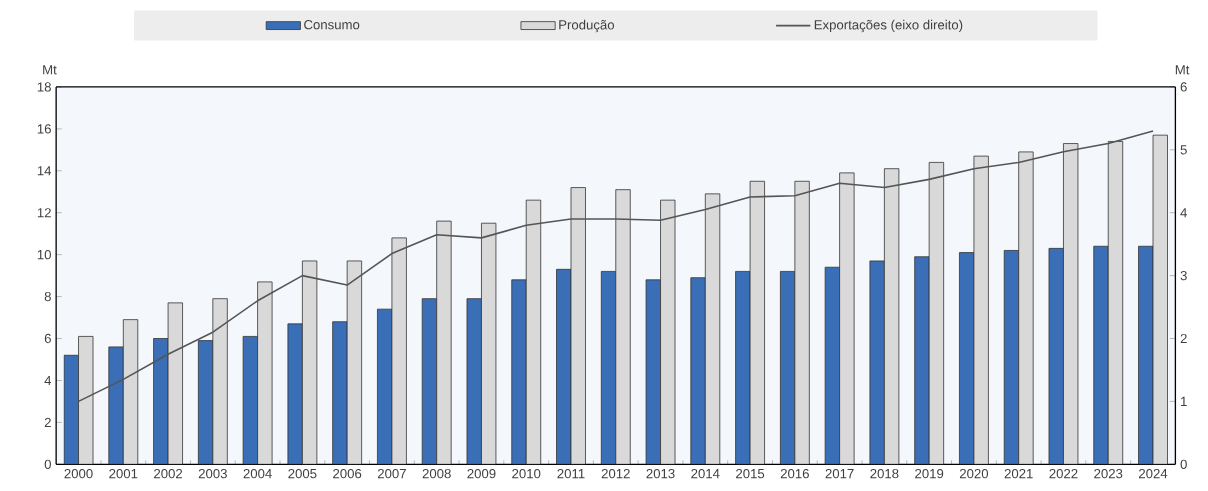 This screenshot has width=1208, height=491. What do you see at coordinates (47, 296) in the screenshot?
I see `y-tick-label: 8` at bounding box center [47, 296].